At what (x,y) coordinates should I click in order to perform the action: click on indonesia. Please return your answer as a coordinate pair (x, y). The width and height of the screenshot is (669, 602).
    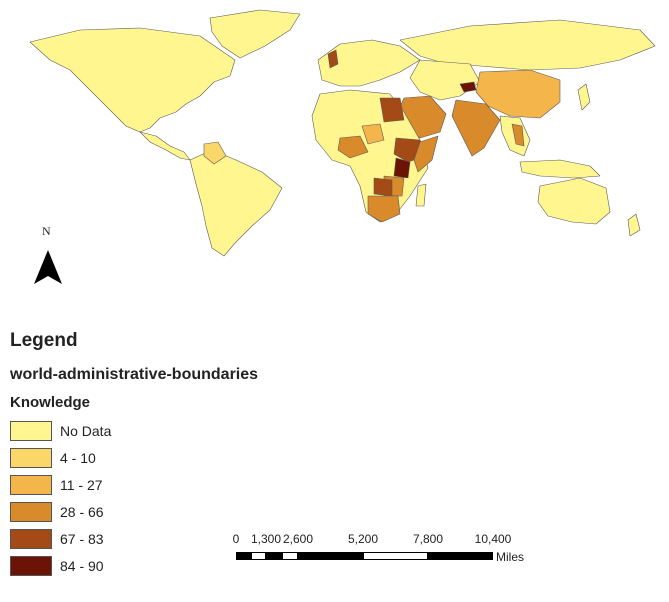
    Looking at the image, I should click on (560, 169).